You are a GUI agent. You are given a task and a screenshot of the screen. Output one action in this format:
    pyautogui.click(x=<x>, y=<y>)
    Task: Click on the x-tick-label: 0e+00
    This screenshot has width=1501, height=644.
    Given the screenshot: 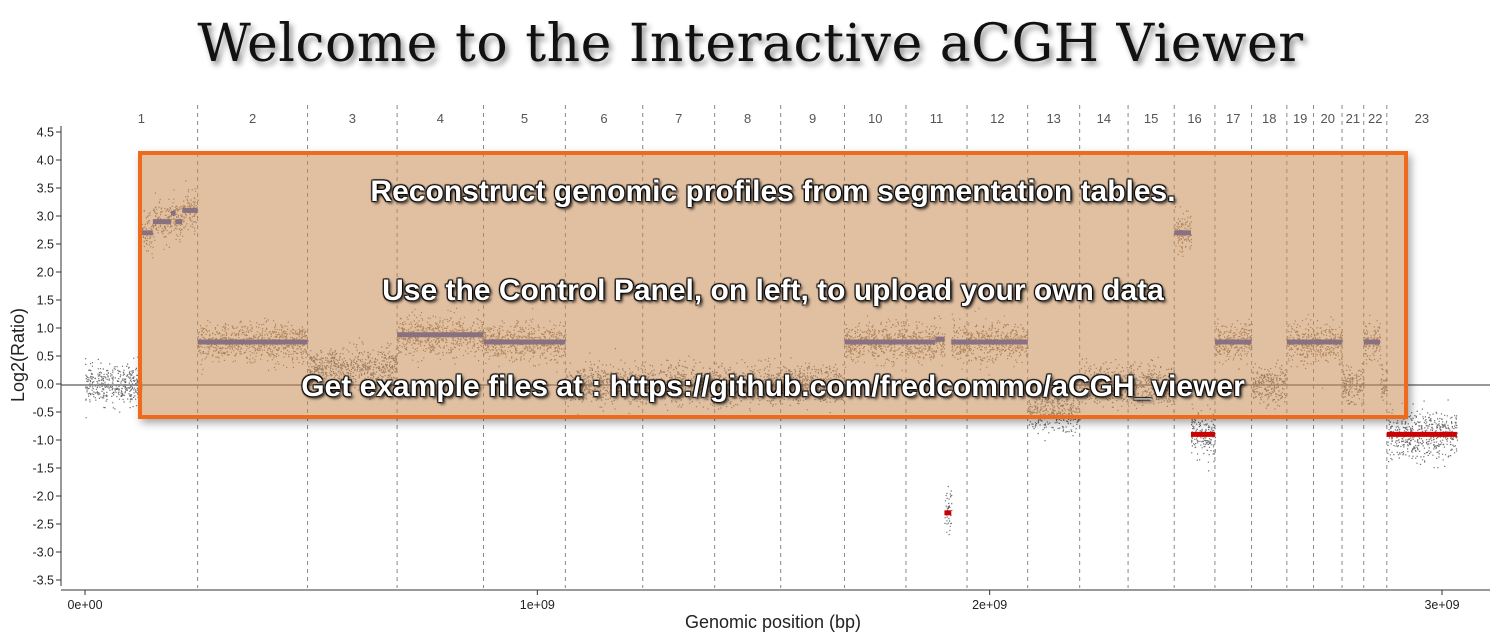 What is the action you would take?
    pyautogui.click(x=84, y=605)
    